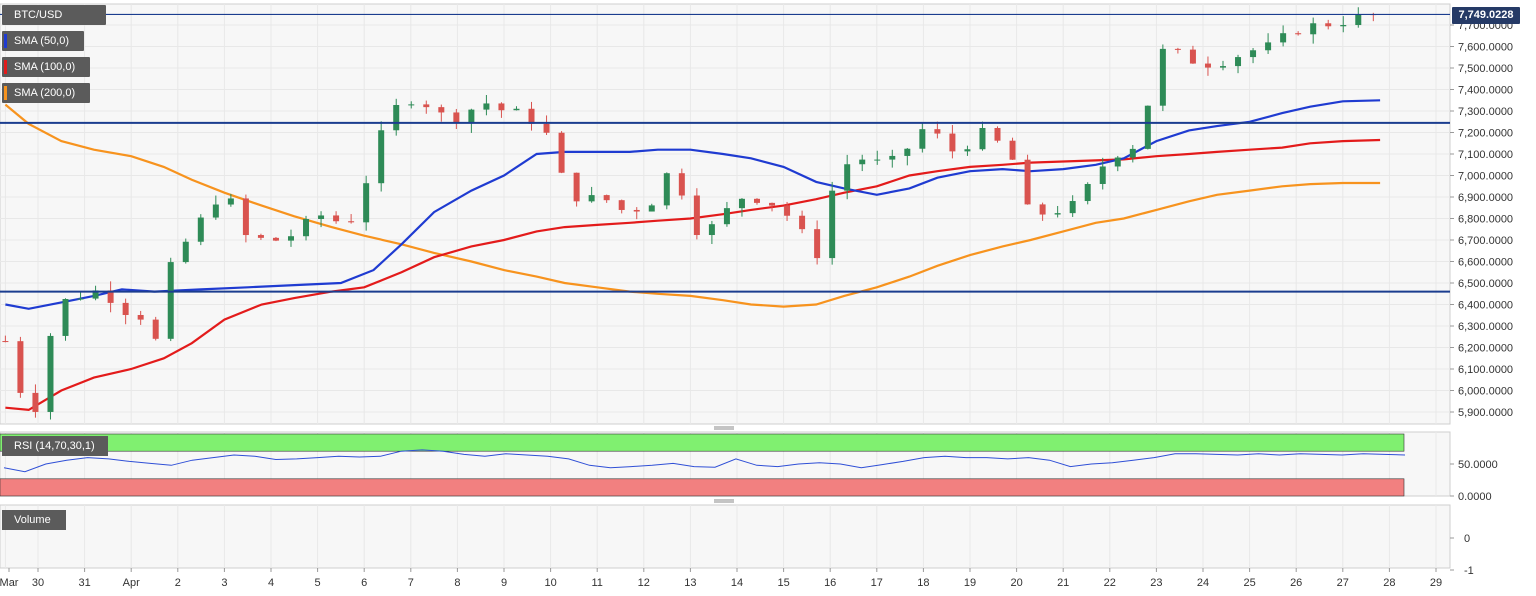 This screenshot has width=1536, height=596. I want to click on x-tick-label: 15, so click(783, 583).